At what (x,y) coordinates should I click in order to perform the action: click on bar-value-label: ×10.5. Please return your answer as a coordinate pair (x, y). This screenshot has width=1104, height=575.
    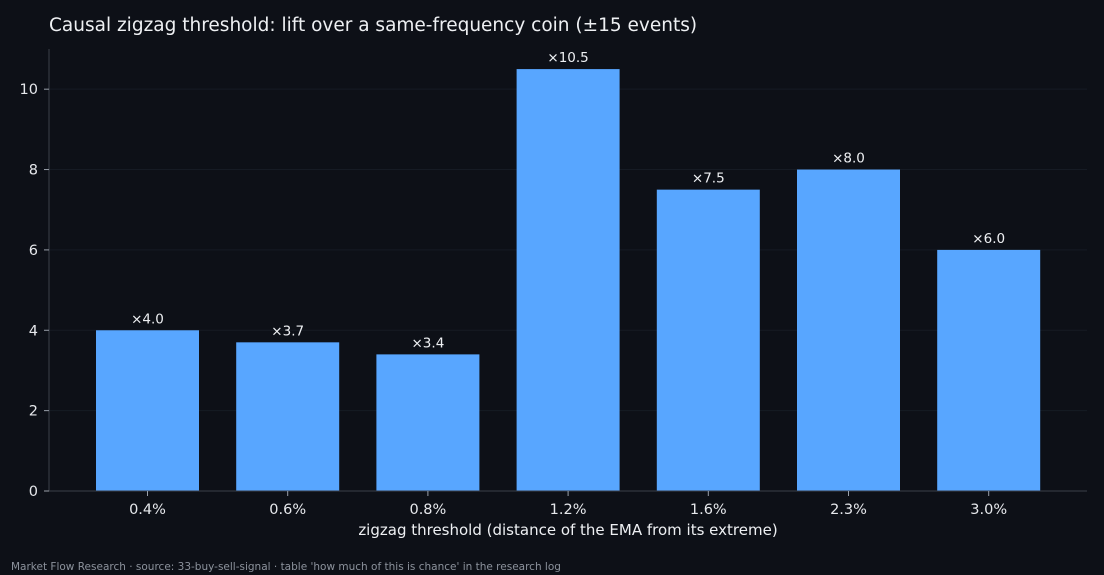
    Looking at the image, I should click on (567, 58).